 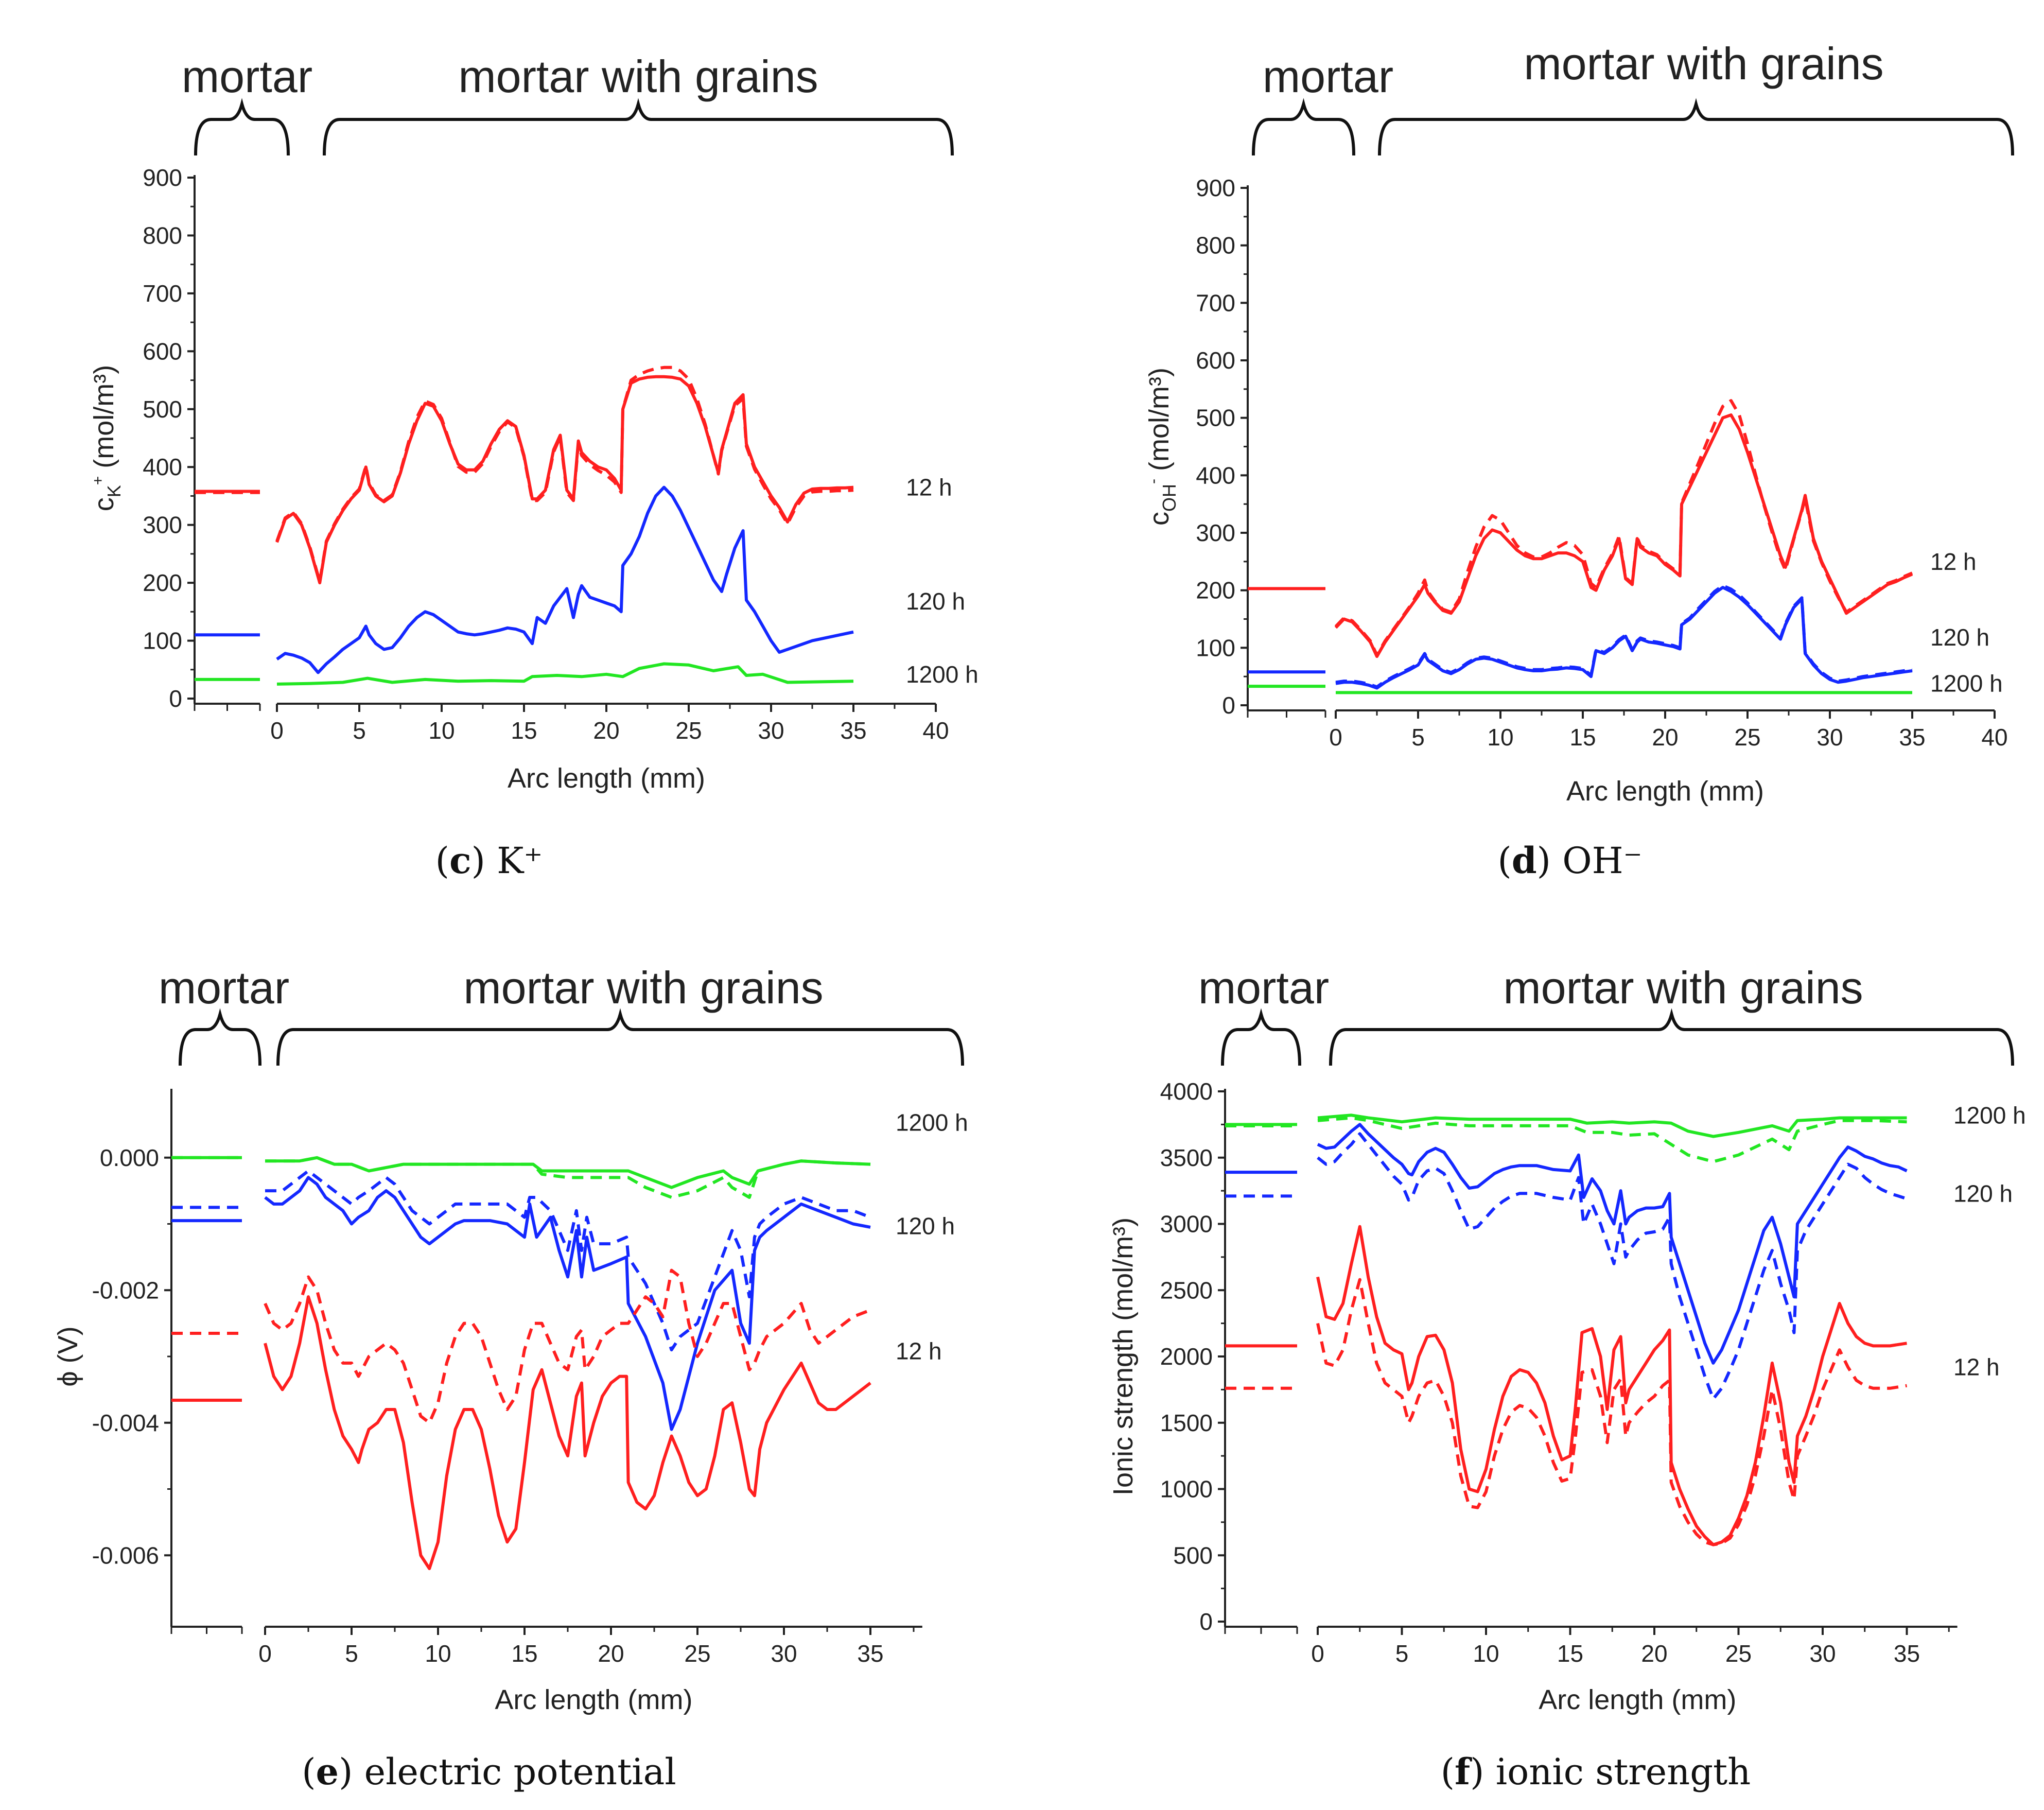 What do you see at coordinates (125, 1556) in the screenshot?
I see `y-tick-label: -0.006` at bounding box center [125, 1556].